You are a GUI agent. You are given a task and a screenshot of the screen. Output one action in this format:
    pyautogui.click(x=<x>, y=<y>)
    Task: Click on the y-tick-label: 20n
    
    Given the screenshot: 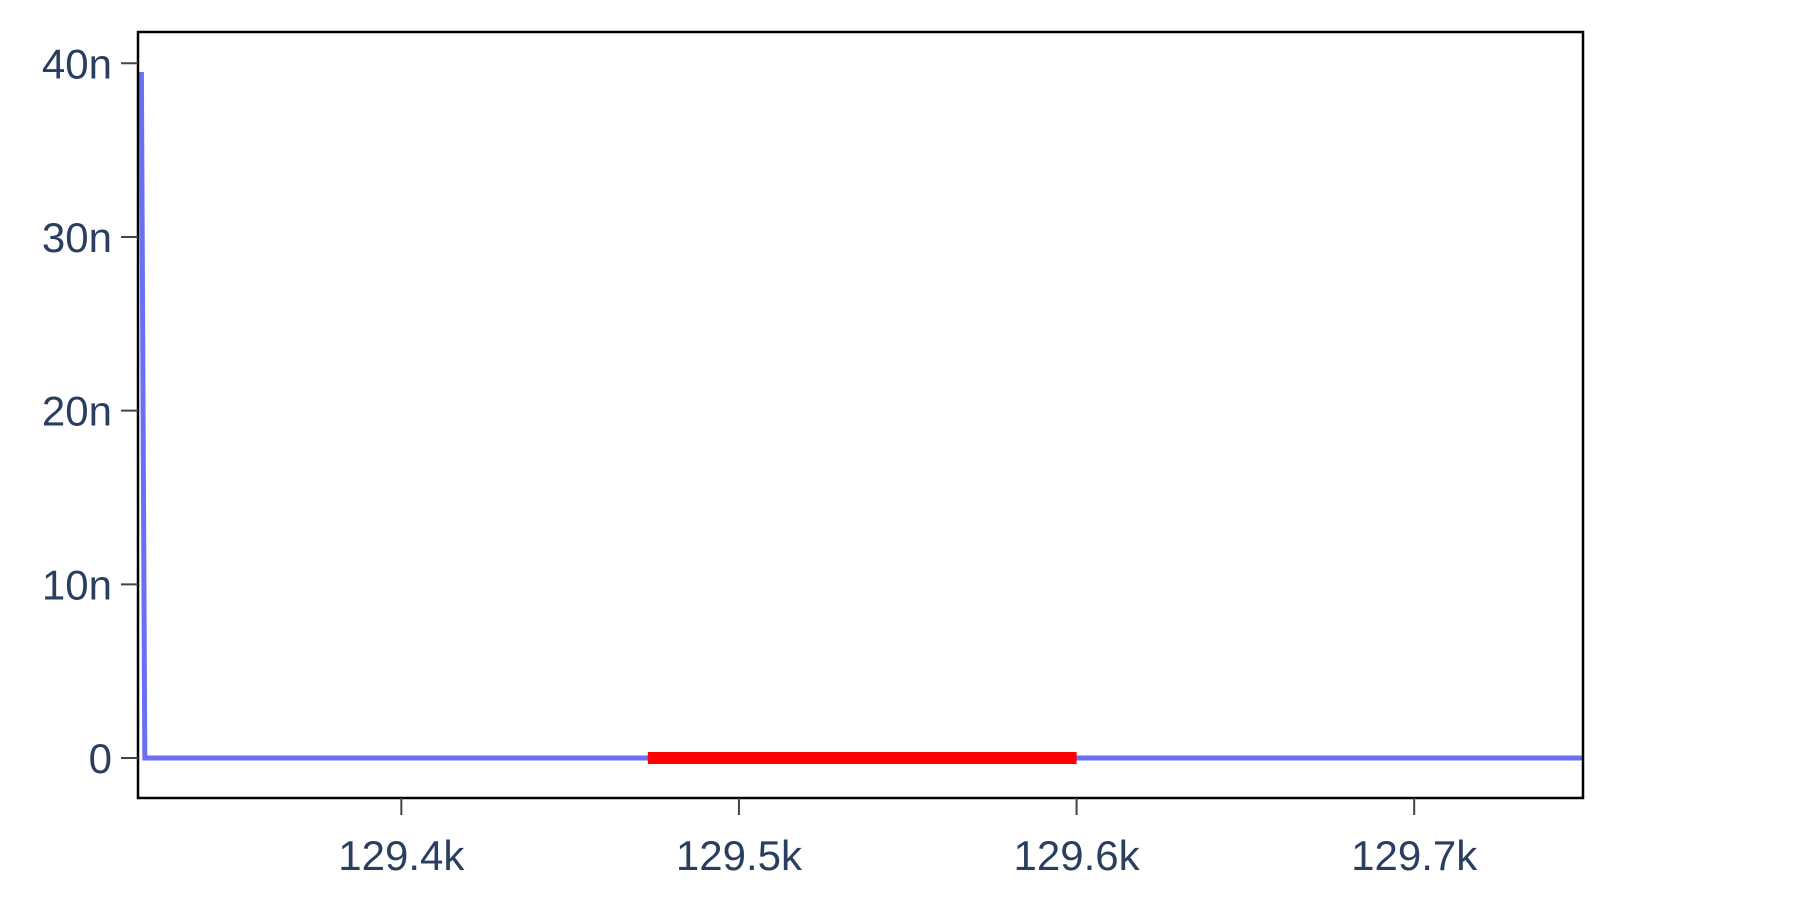 What is the action you would take?
    pyautogui.click(x=77, y=411)
    